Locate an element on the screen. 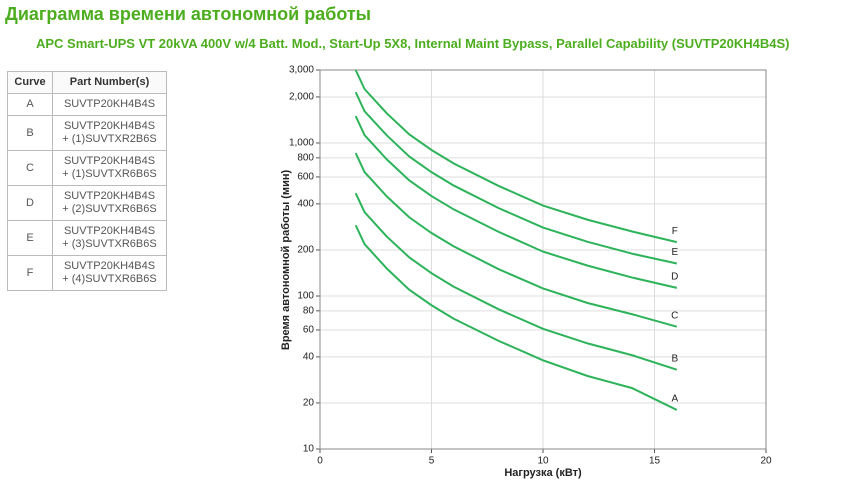 Image resolution: width=850 pixels, height=488 pixels. y-tick-label: 40 is located at coordinates (309, 357).